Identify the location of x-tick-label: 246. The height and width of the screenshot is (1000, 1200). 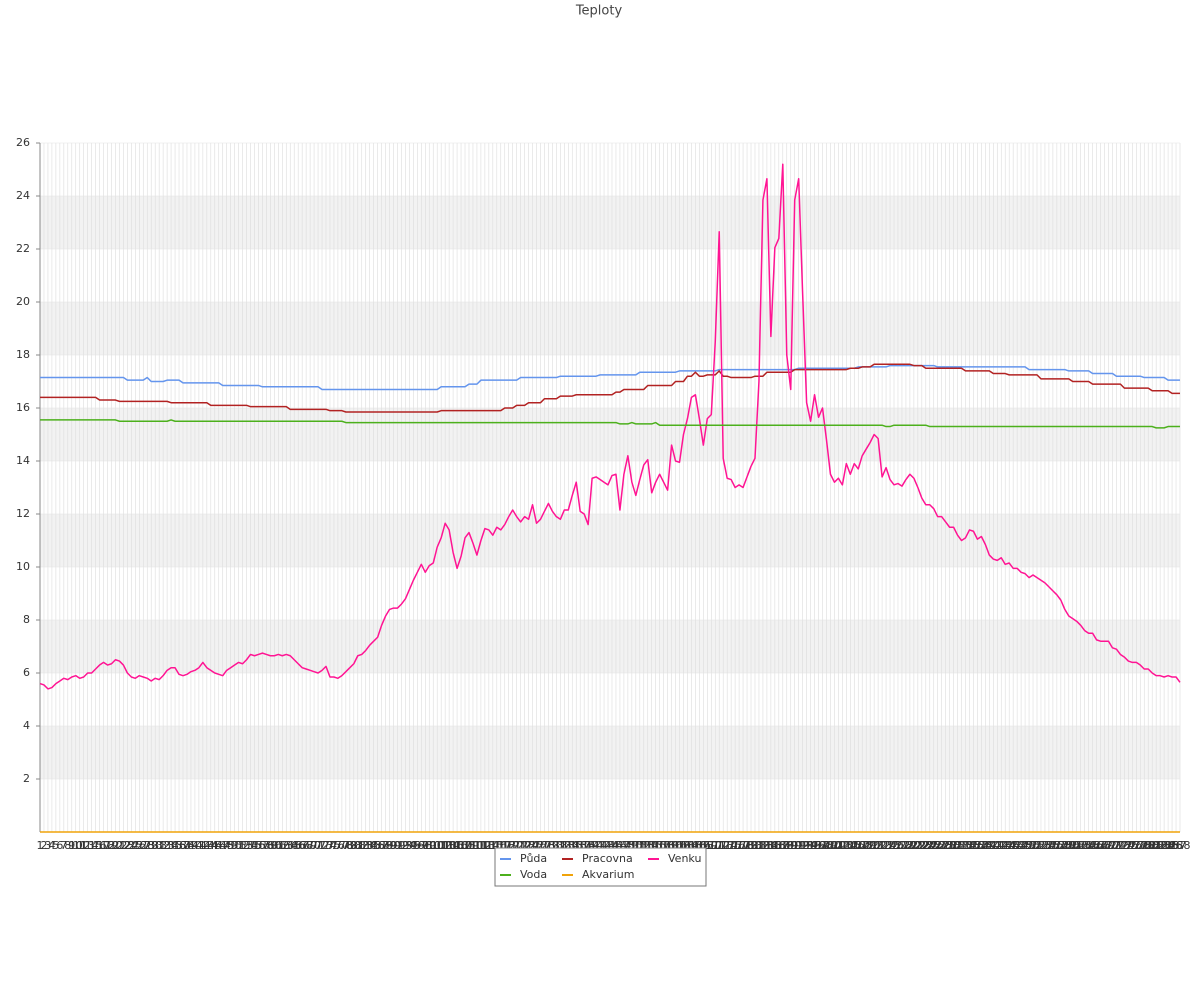
(1013, 845).